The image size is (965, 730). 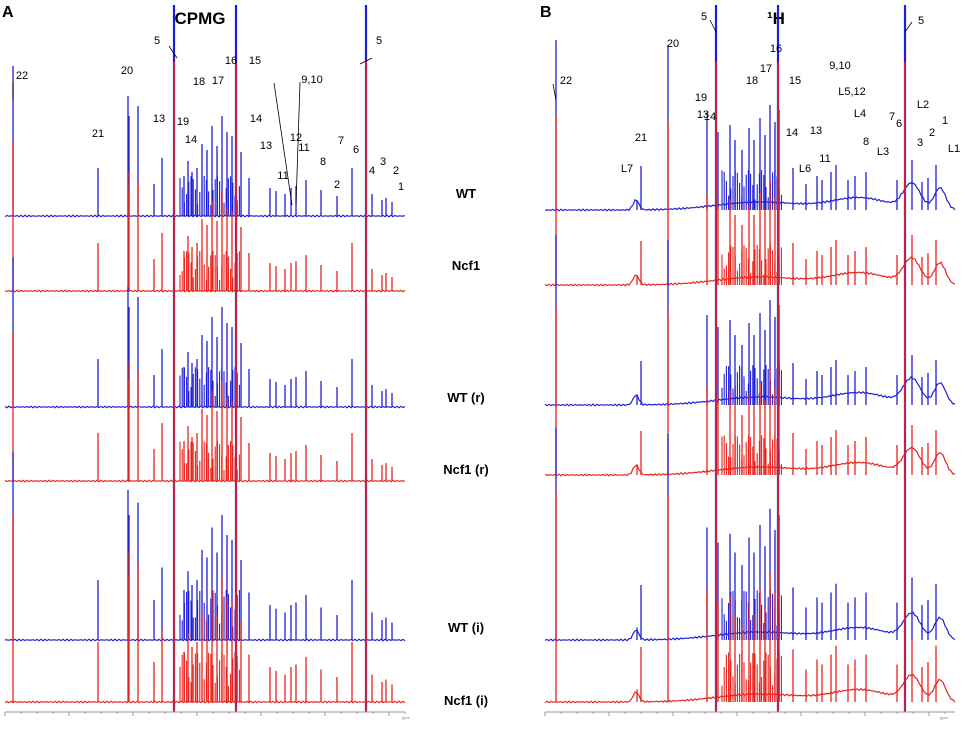 I want to click on peak-label: 12, so click(x=296, y=138).